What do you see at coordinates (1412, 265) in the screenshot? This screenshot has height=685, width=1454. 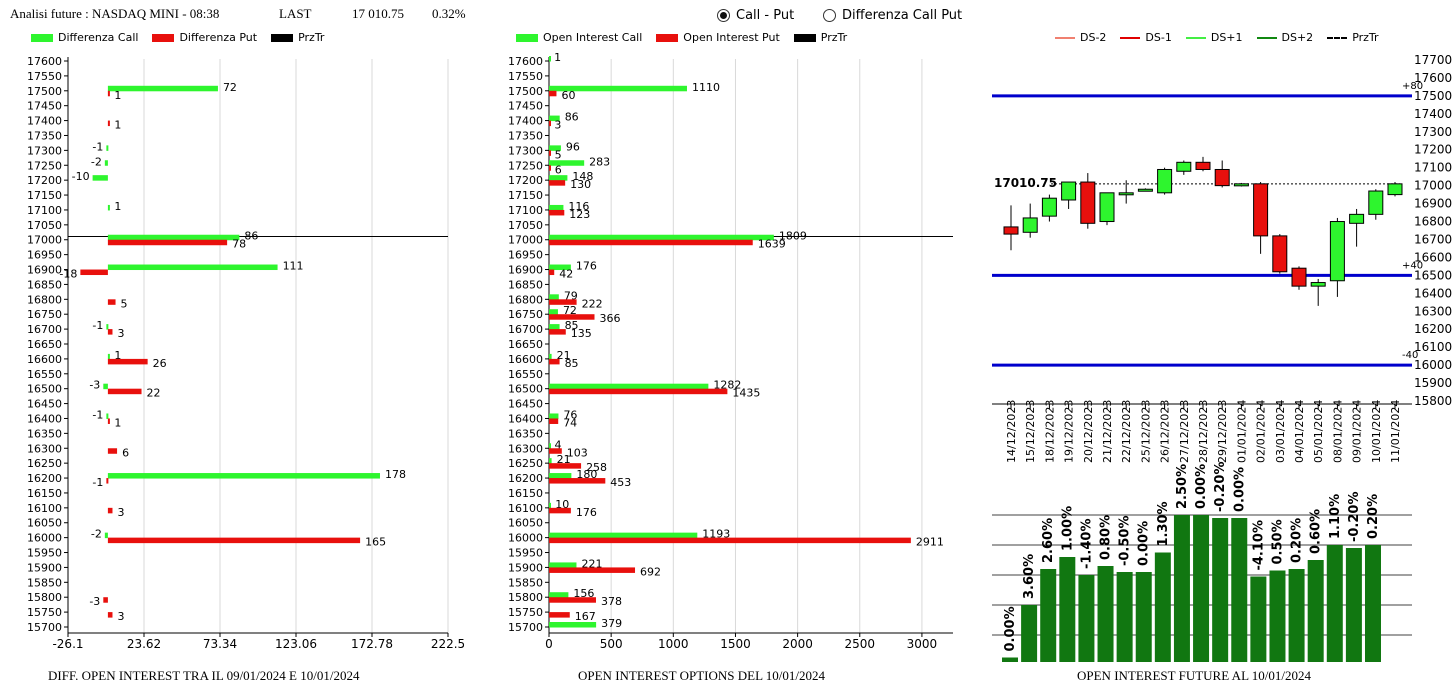 I see `level-label: +40` at bounding box center [1412, 265].